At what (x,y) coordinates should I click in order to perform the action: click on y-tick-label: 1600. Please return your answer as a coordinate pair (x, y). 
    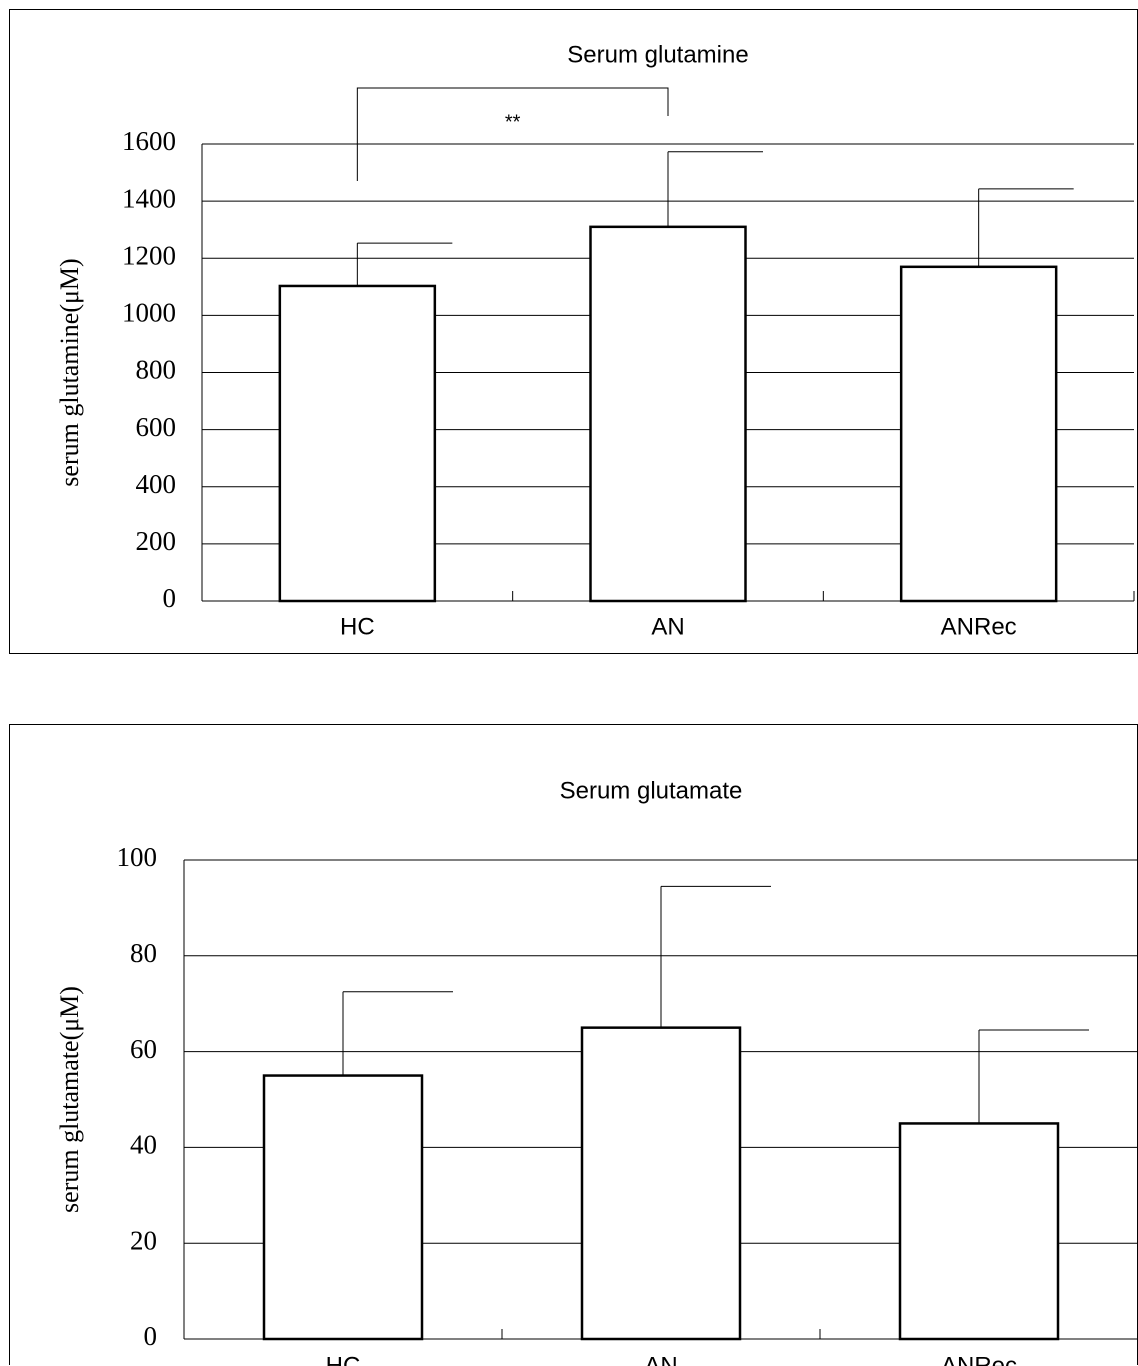
    Looking at the image, I should click on (149, 141).